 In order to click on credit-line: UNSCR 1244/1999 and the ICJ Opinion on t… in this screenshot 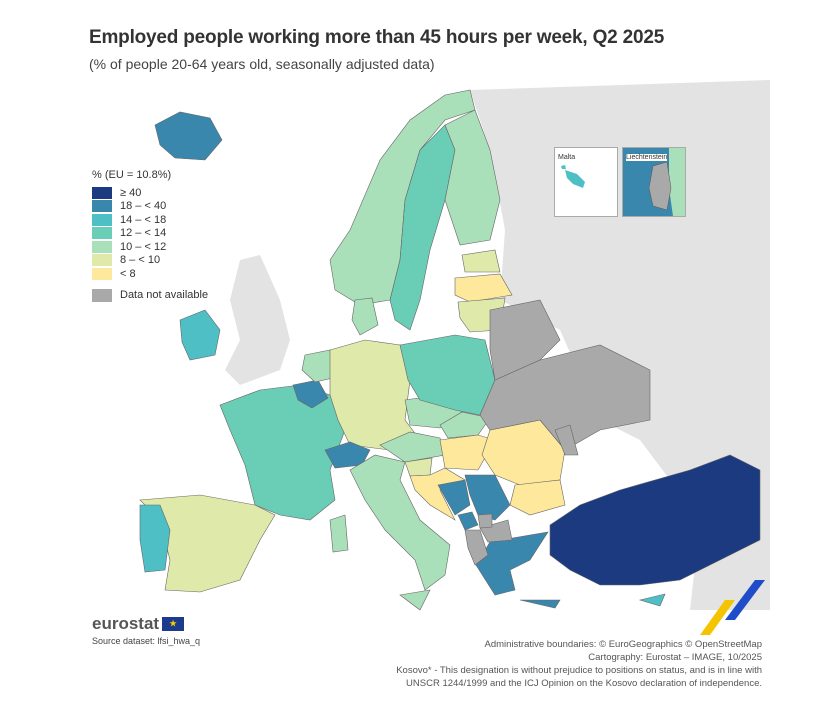, I will do `click(584, 683)`.